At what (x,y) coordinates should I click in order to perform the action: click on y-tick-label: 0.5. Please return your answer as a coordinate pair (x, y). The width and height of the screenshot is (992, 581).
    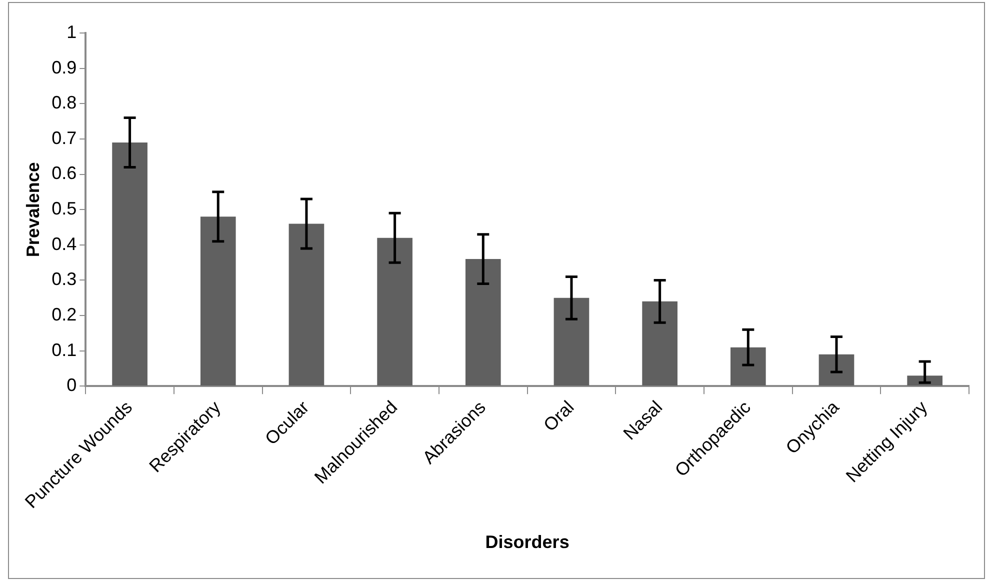
    Looking at the image, I should click on (64, 208).